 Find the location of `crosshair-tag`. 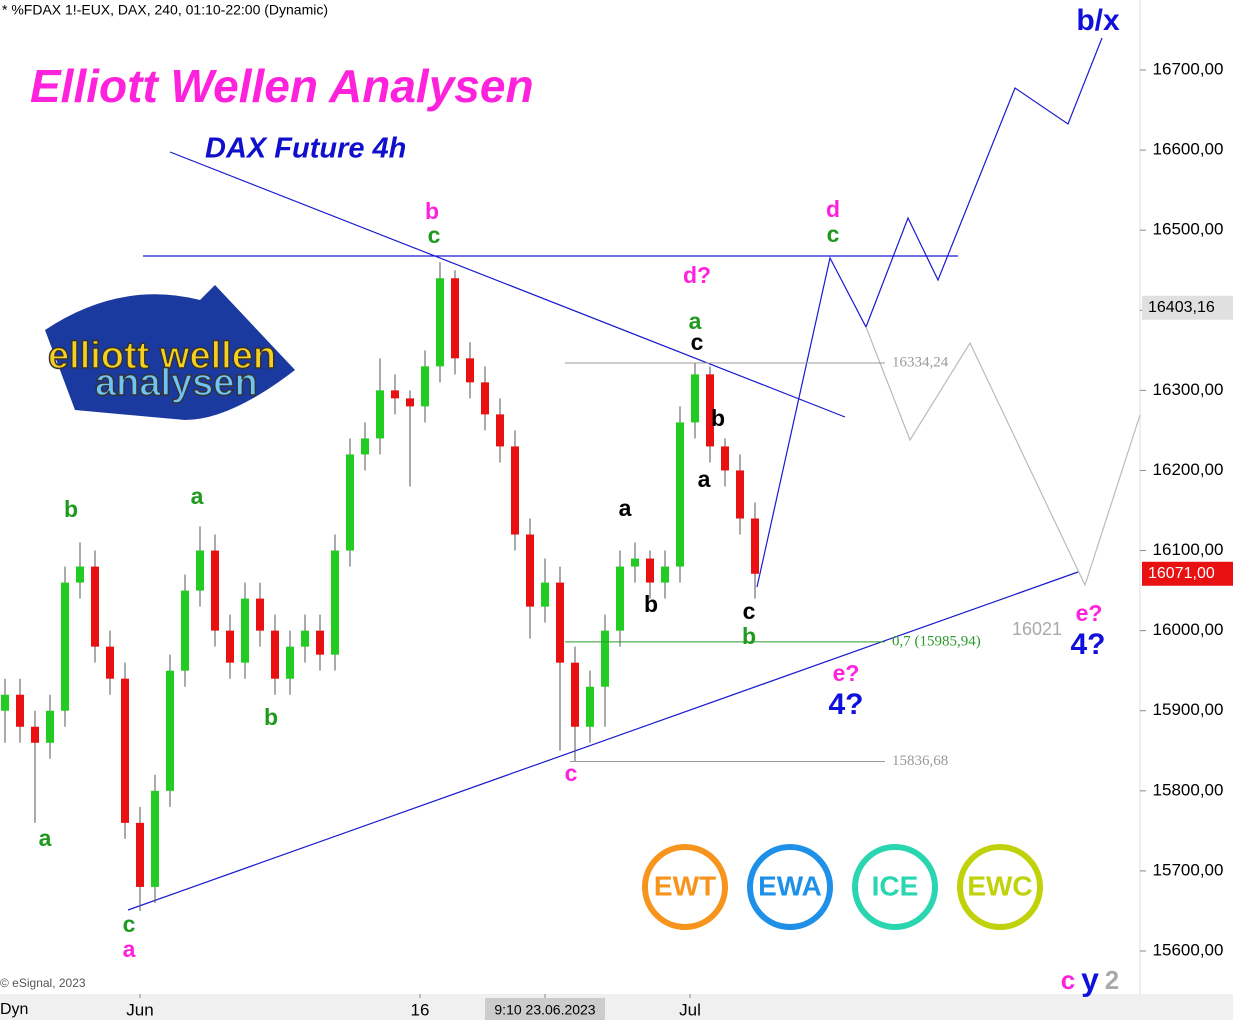

crosshair-tag is located at coordinates (545, 1009).